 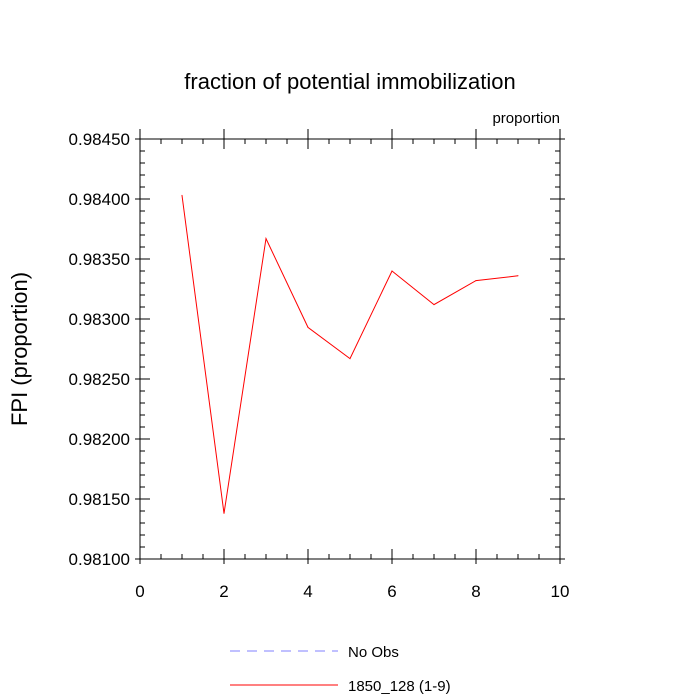 I want to click on legend-label: No Obs, so click(x=373, y=652).